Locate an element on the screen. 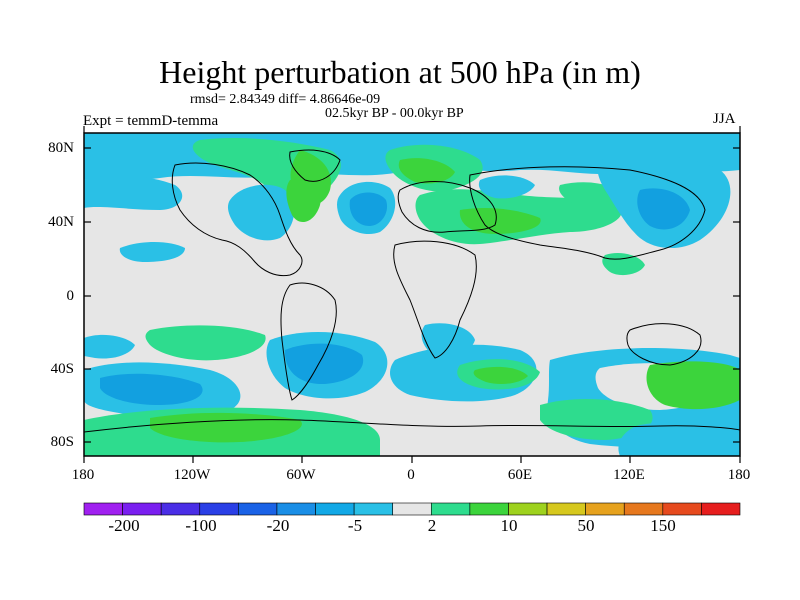 This screenshot has height=600, width=800. contour-region-southpacific-north is located at coordinates (205, 343).